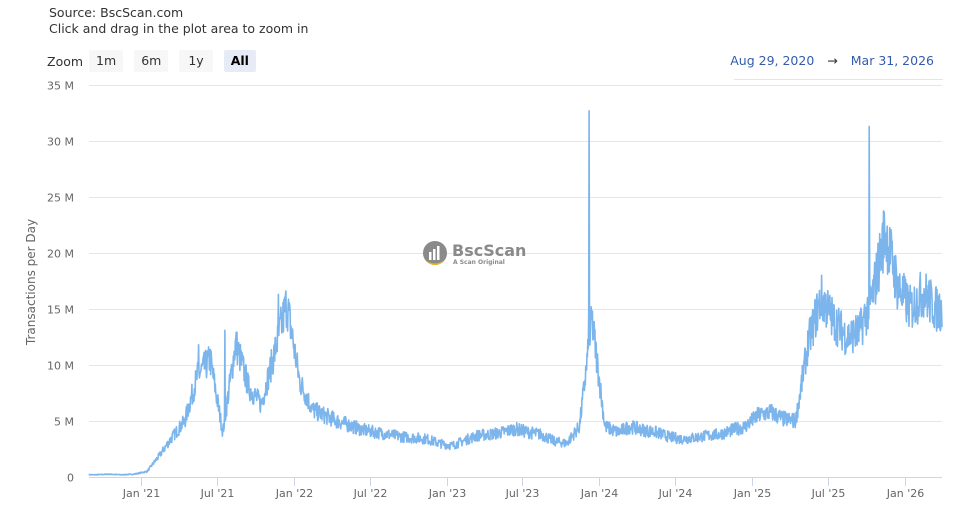  What do you see at coordinates (479, 262) in the screenshot?
I see `watermark-tagline: A Scan Original` at bounding box center [479, 262].